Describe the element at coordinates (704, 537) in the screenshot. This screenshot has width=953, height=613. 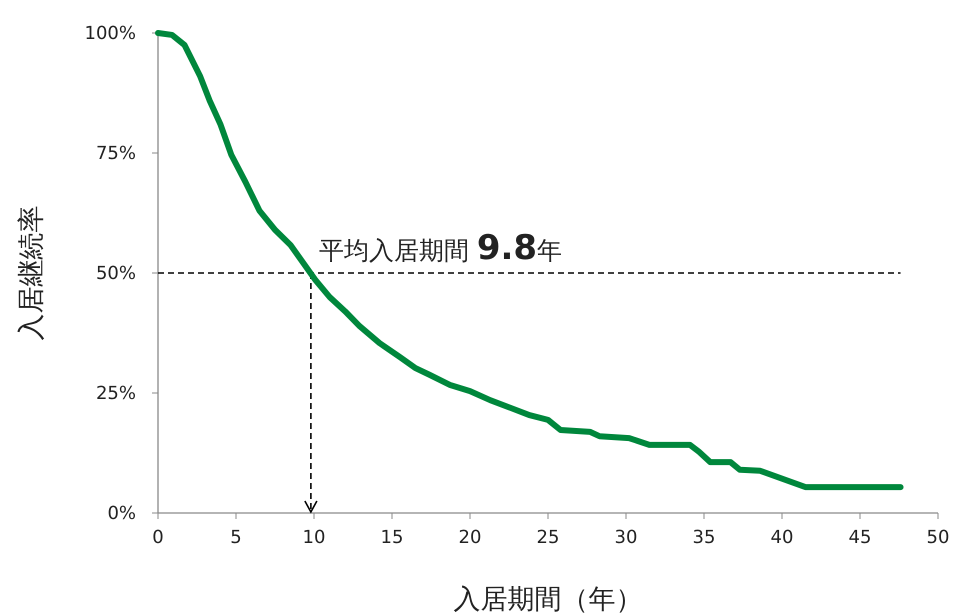
I see `x-tick-label: 35` at that location.